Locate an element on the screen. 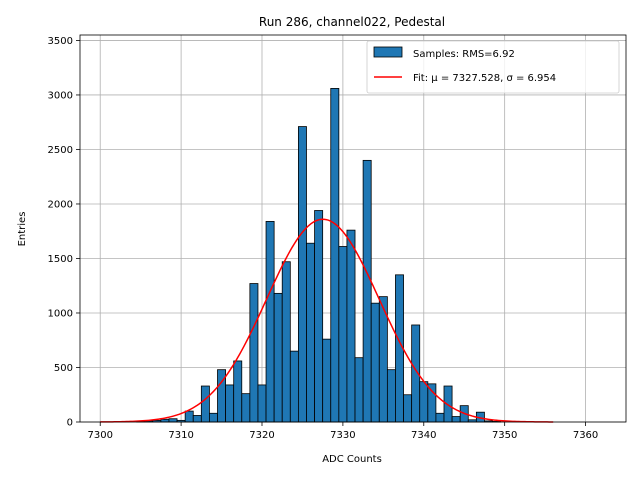 This screenshot has width=640, height=480. x-axis-label: ADC Counts is located at coordinates (352, 459).